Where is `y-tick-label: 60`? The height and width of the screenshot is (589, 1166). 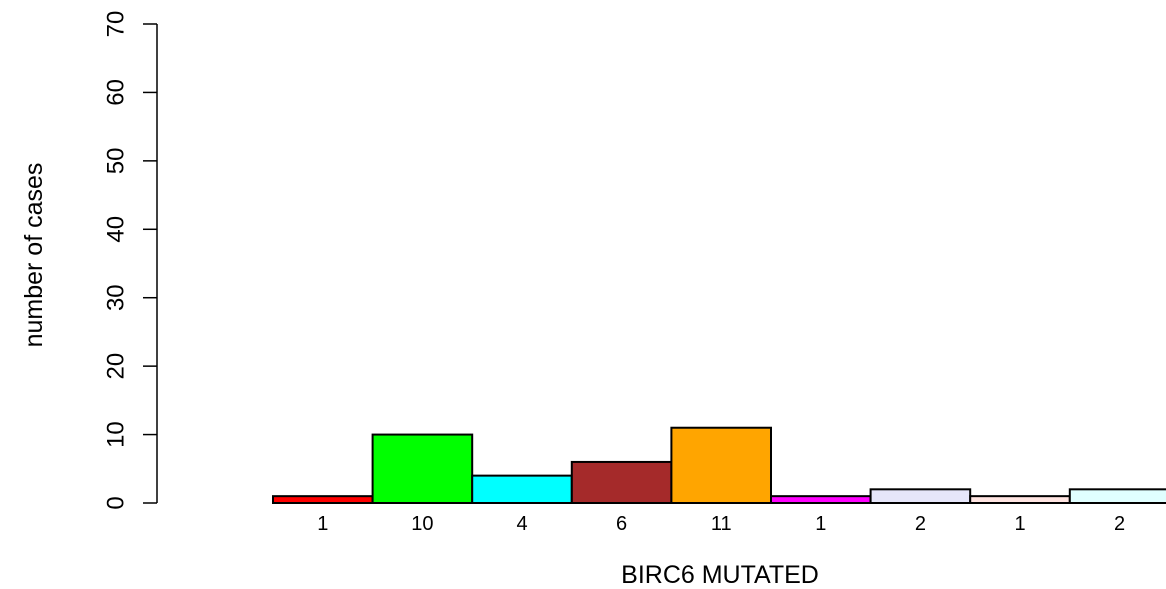 y-tick-label: 60 is located at coordinates (115, 92).